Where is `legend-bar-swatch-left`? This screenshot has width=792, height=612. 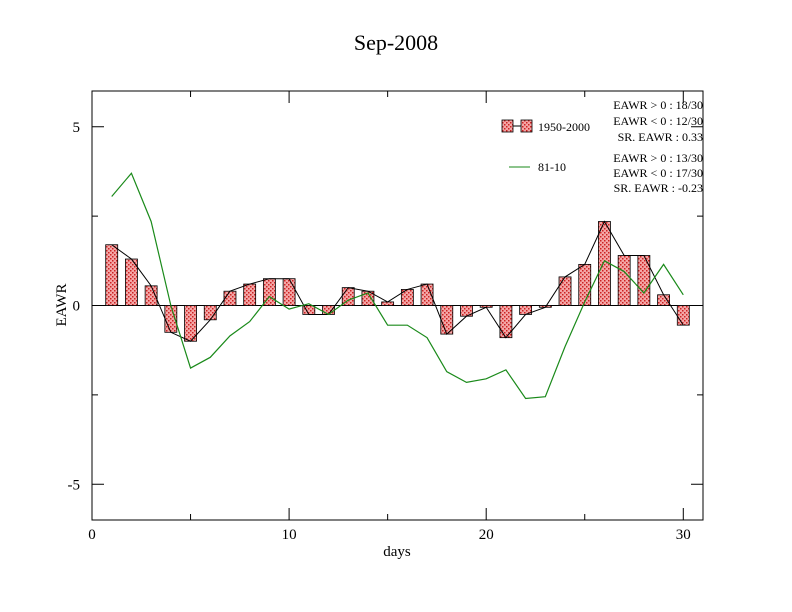
legend-bar-swatch-left is located at coordinates (507, 126).